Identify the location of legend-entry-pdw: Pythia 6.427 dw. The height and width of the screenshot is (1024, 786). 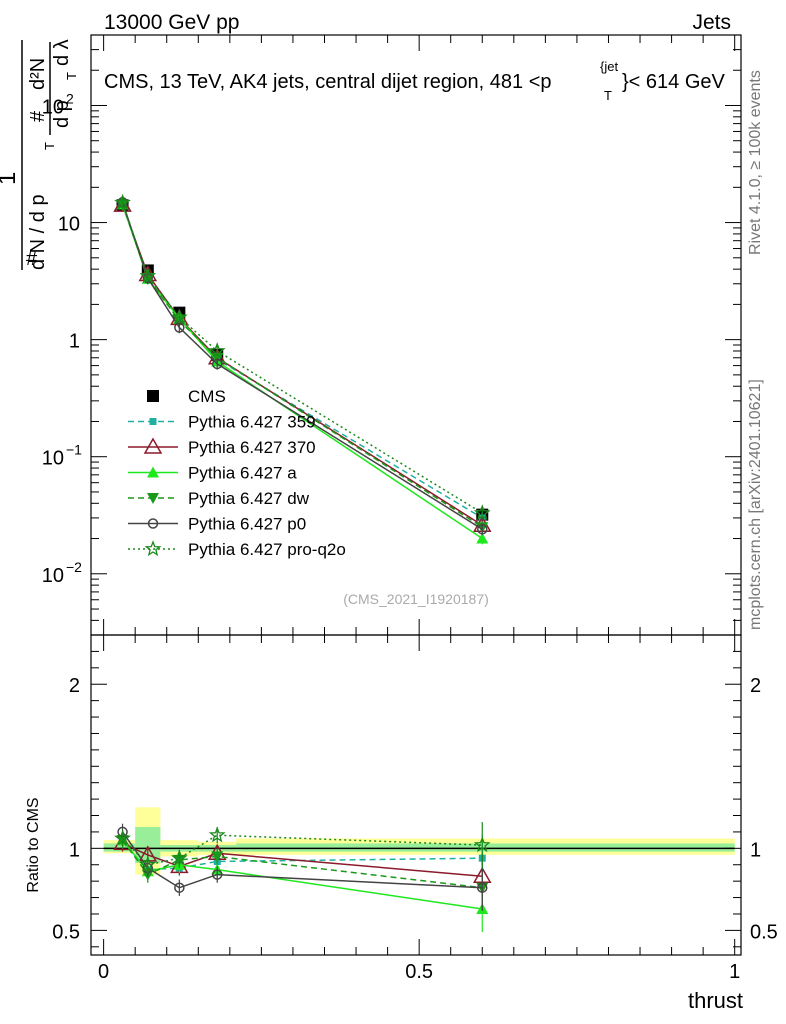
(219, 498).